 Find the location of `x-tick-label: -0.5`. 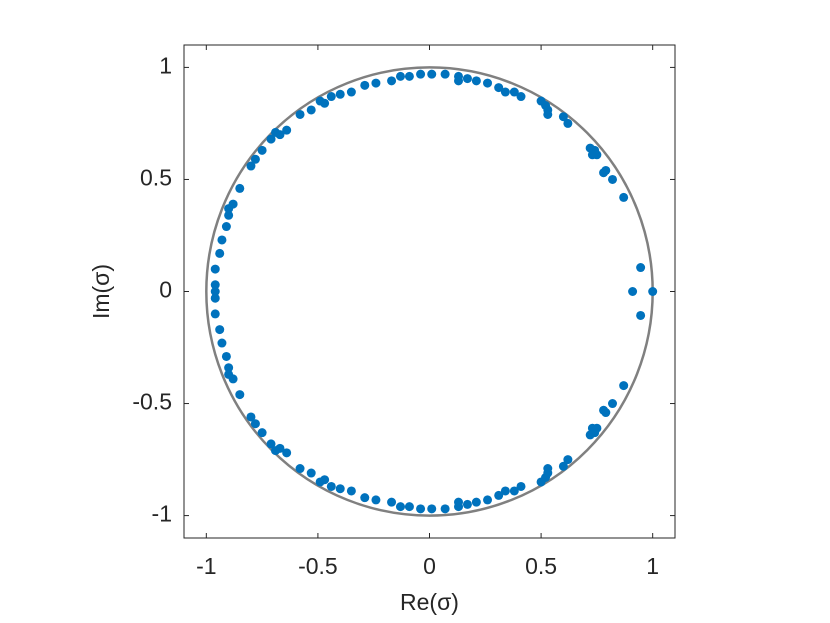

x-tick-label: -0.5 is located at coordinates (318, 566).